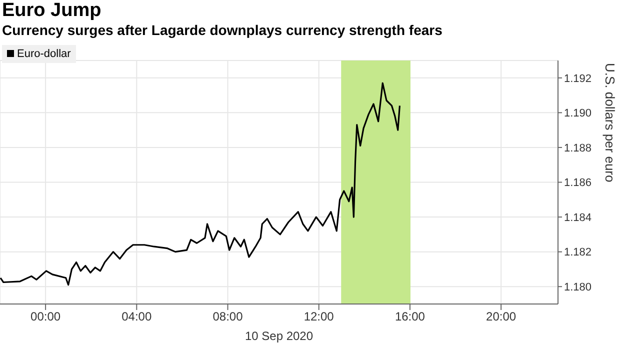 The width and height of the screenshot is (620, 348). Describe the element at coordinates (45, 317) in the screenshot. I see `x-tick-label: 00:00` at that location.